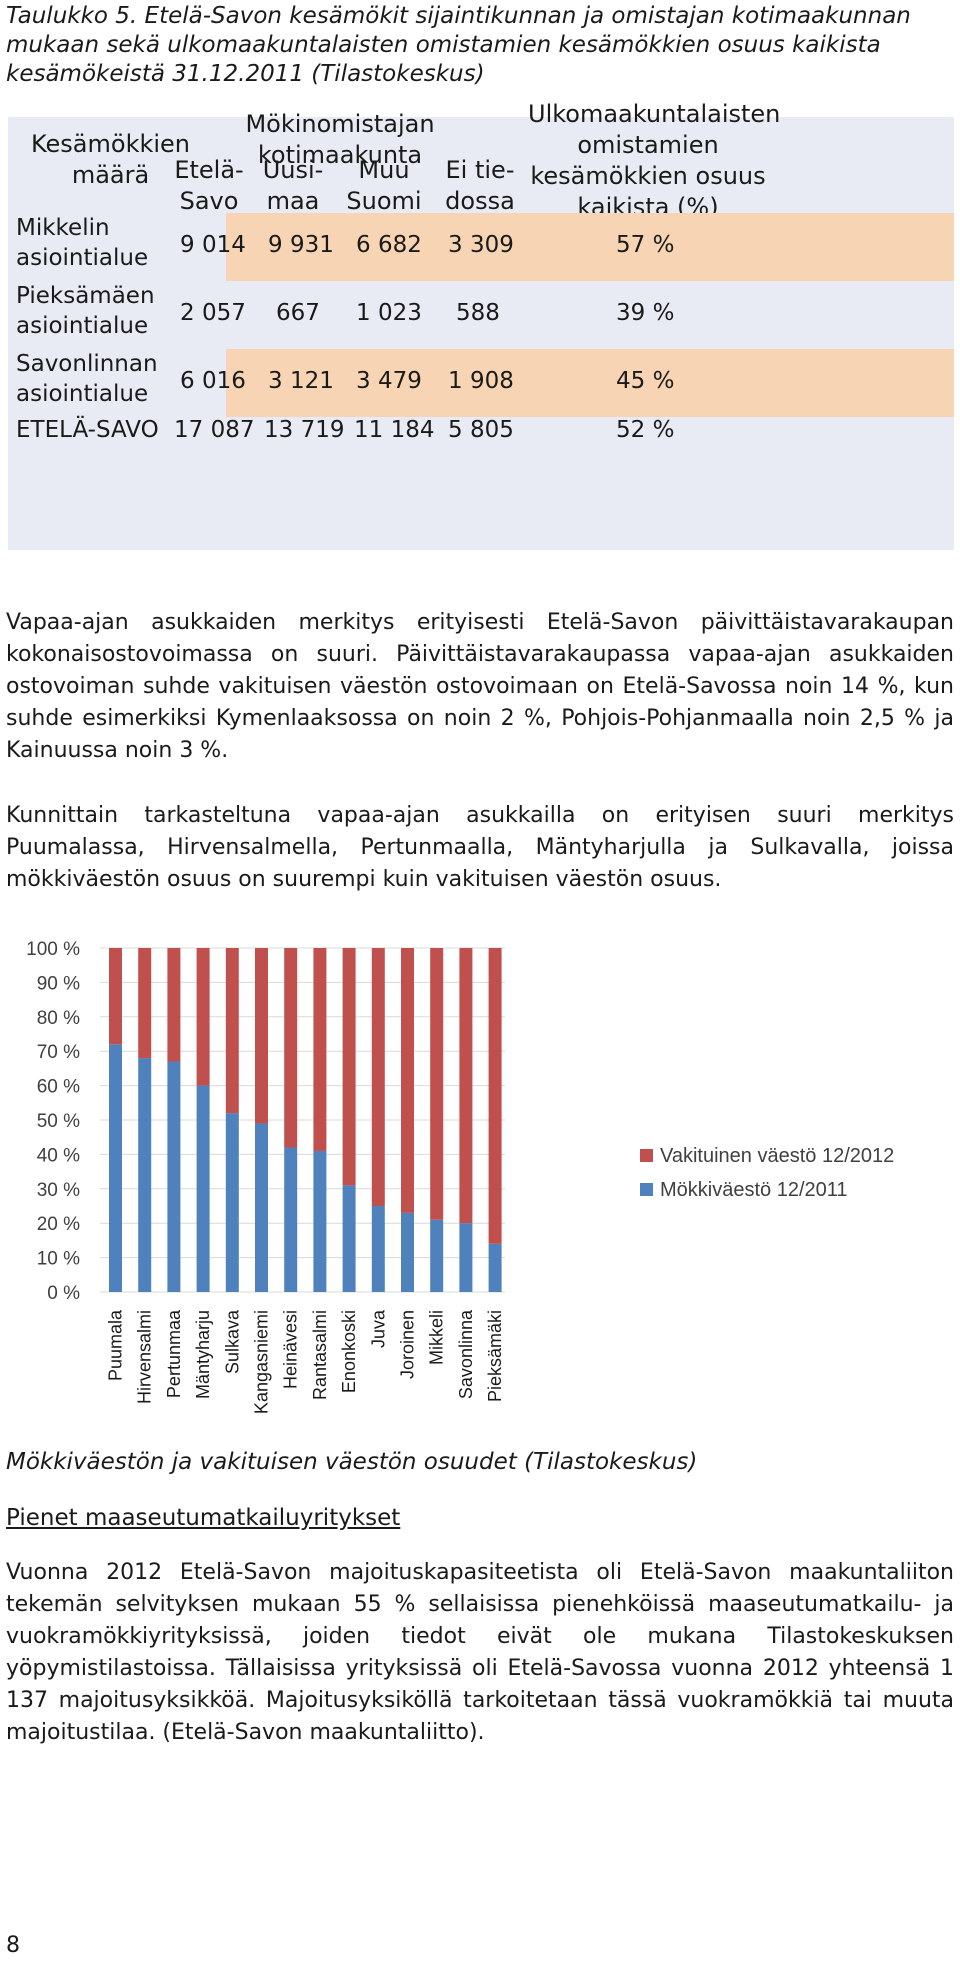 The image size is (960, 1964). What do you see at coordinates (389, 313) in the screenshot?
I see `cell: 1 023` at bounding box center [389, 313].